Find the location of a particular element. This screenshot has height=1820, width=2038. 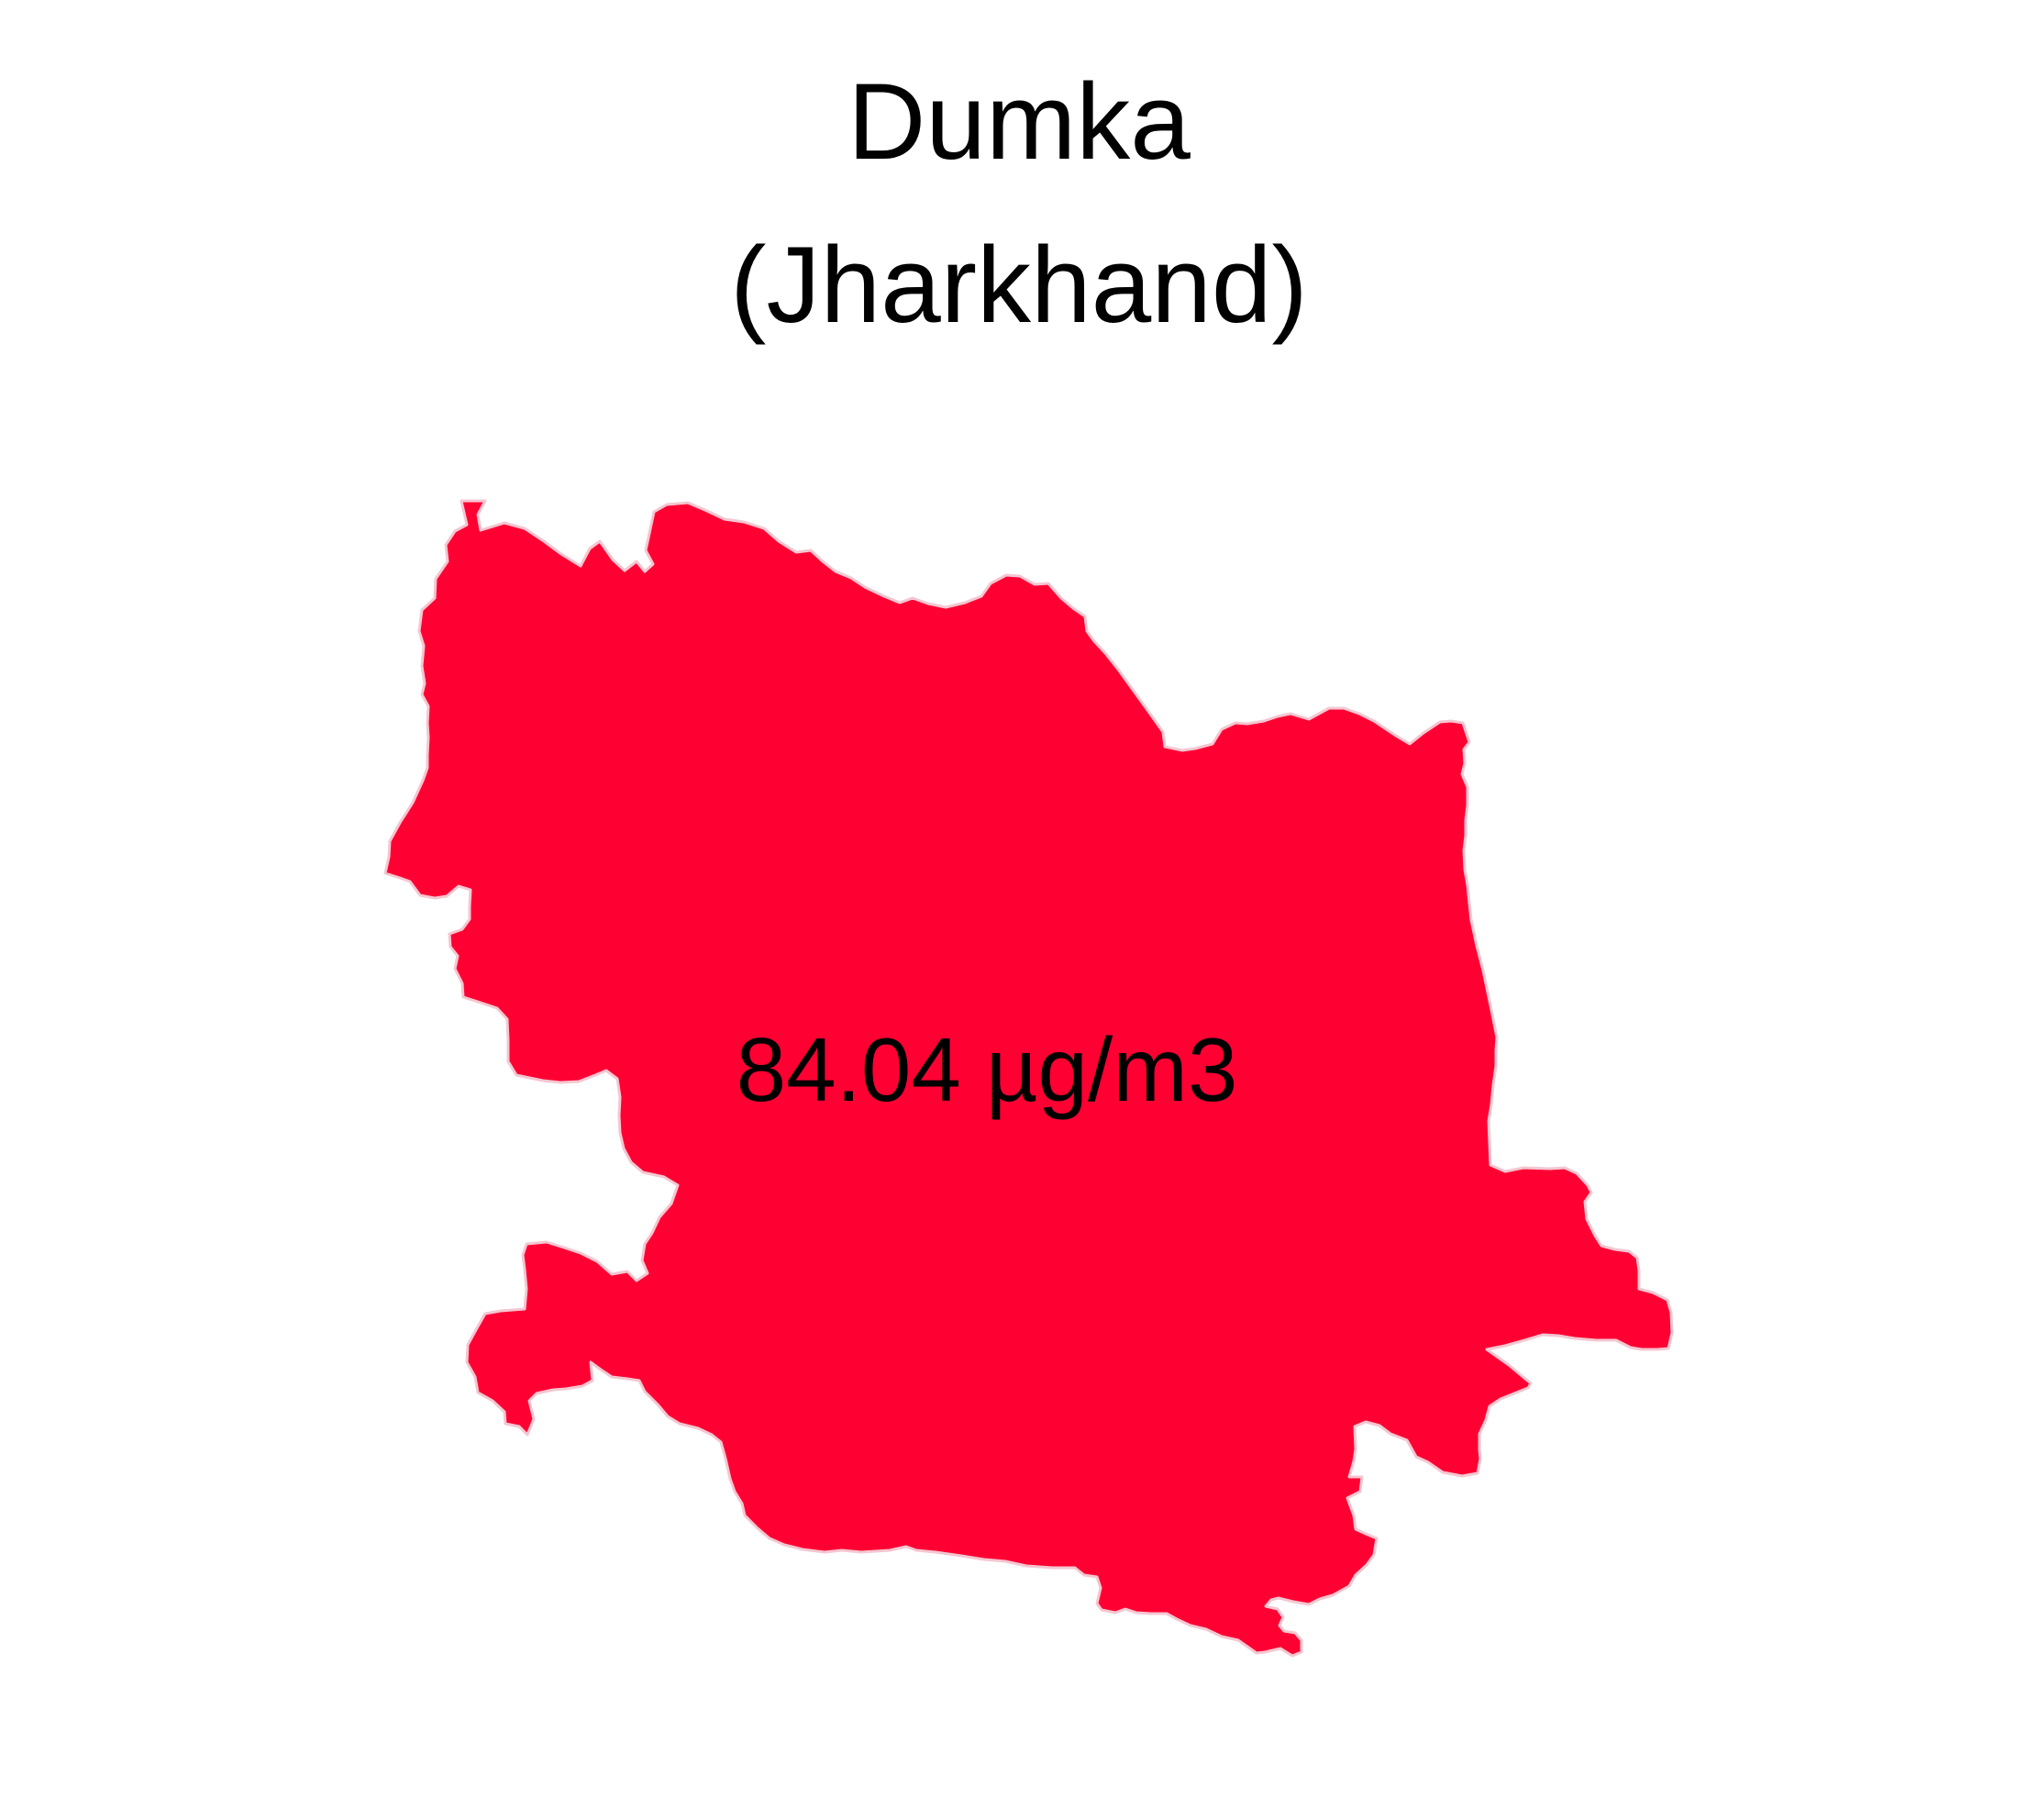

map-subtitle: (Jharkhand) is located at coordinates (1019, 285).